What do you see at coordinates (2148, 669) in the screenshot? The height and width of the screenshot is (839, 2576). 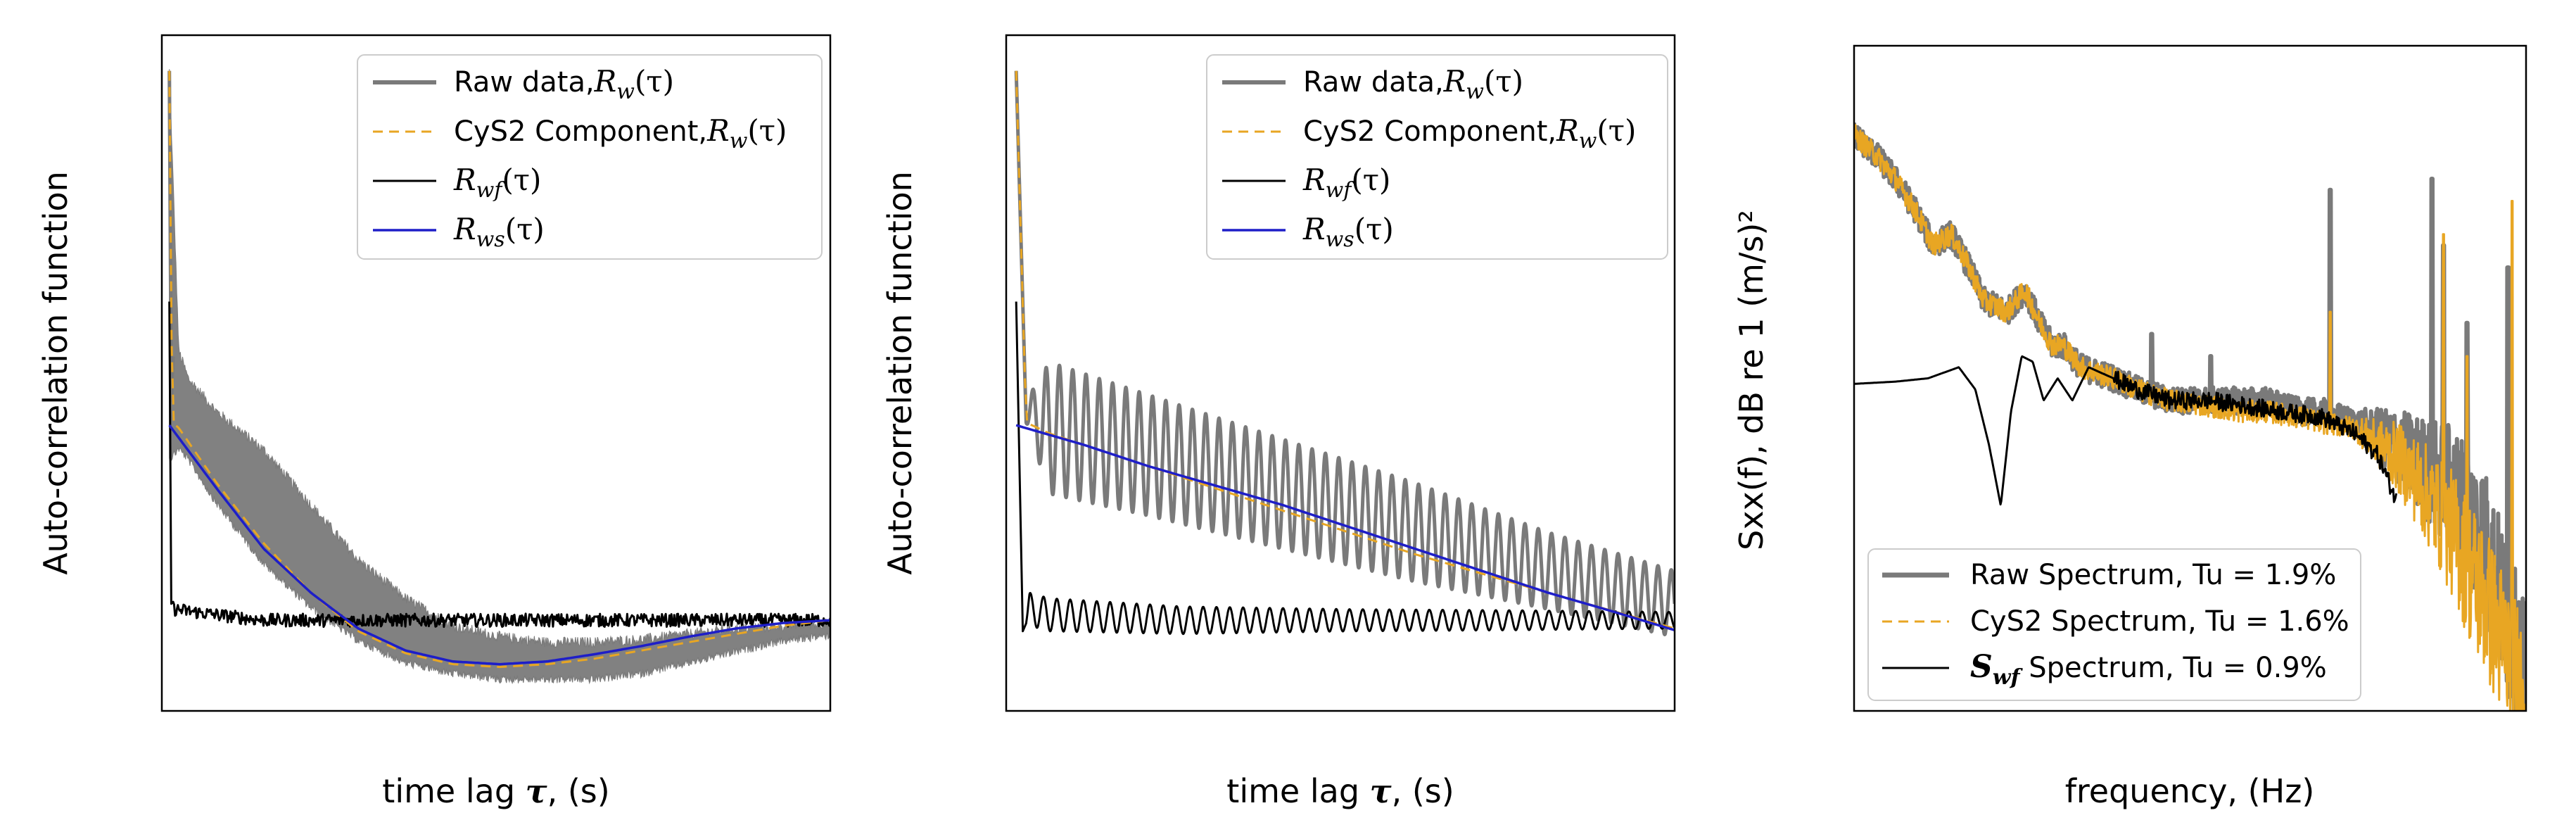 I see `legend-label: Swf Spectrum, Tu = 0.9%` at bounding box center [2148, 669].